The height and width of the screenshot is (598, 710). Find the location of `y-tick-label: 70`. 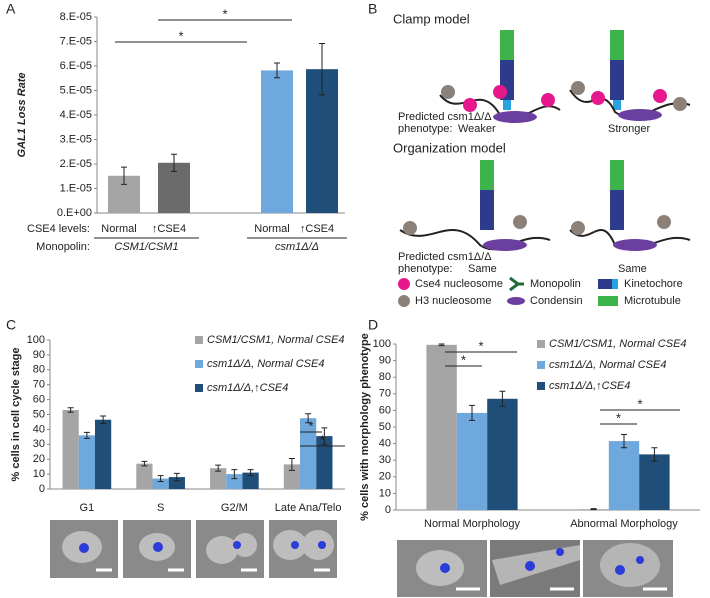

y-tick-label: 70 is located at coordinates (385, 394).